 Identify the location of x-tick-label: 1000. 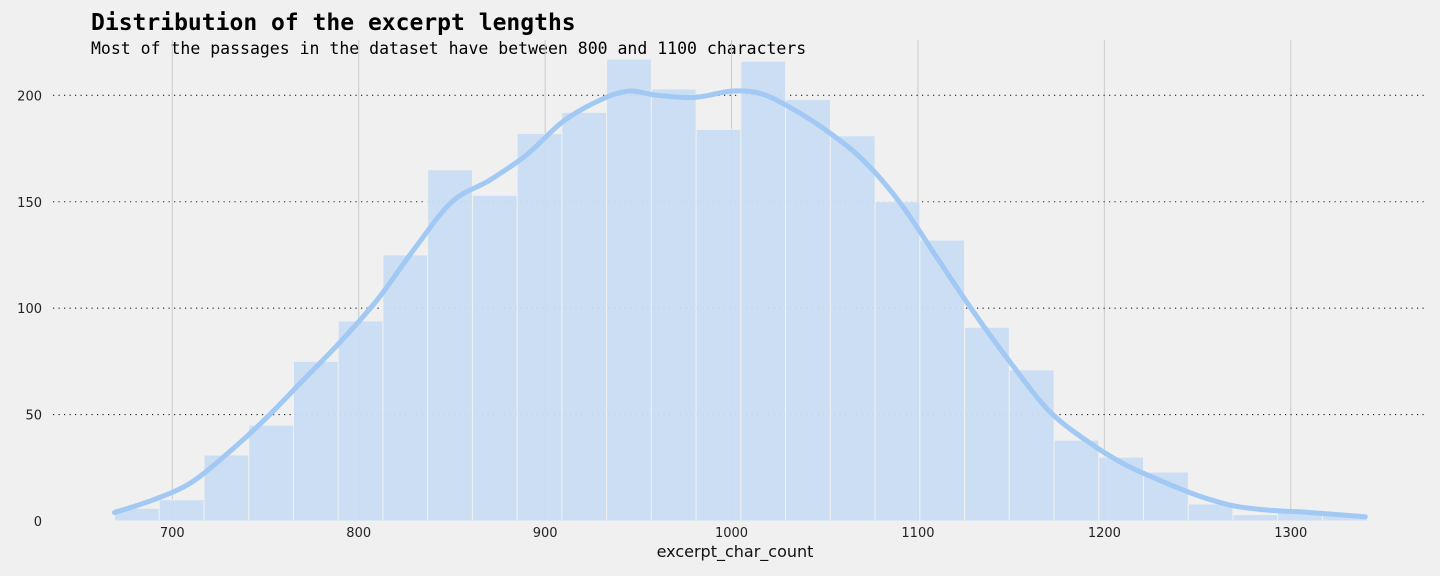
(731, 533).